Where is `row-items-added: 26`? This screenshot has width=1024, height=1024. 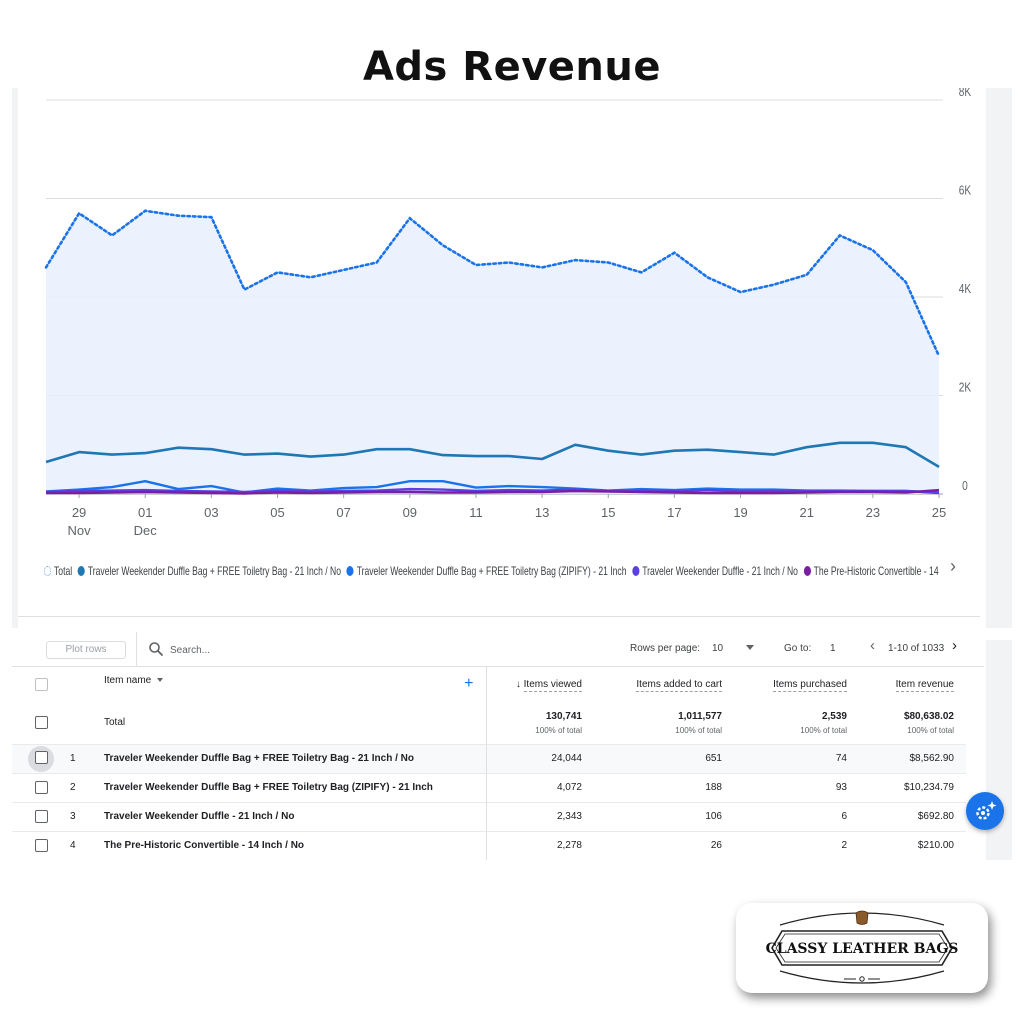
row-items-added: 26 is located at coordinates (716, 846).